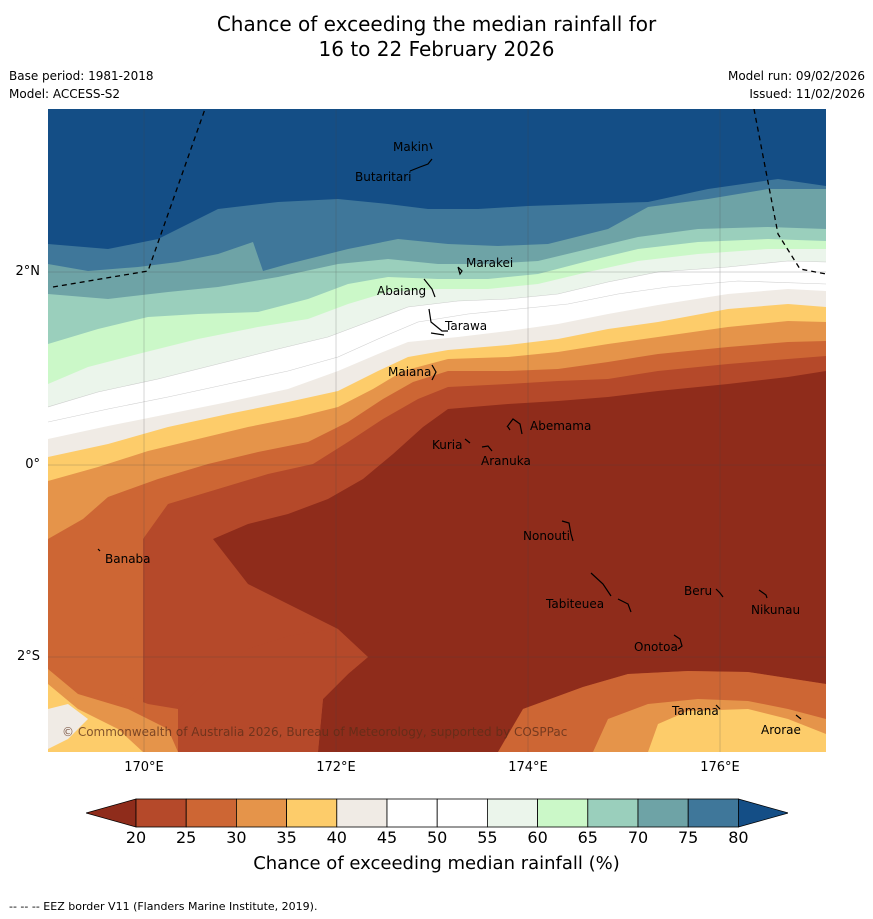 The width and height of the screenshot is (873, 919). What do you see at coordinates (28, 656) in the screenshot?
I see `lat-label-2s: 2°S` at bounding box center [28, 656].